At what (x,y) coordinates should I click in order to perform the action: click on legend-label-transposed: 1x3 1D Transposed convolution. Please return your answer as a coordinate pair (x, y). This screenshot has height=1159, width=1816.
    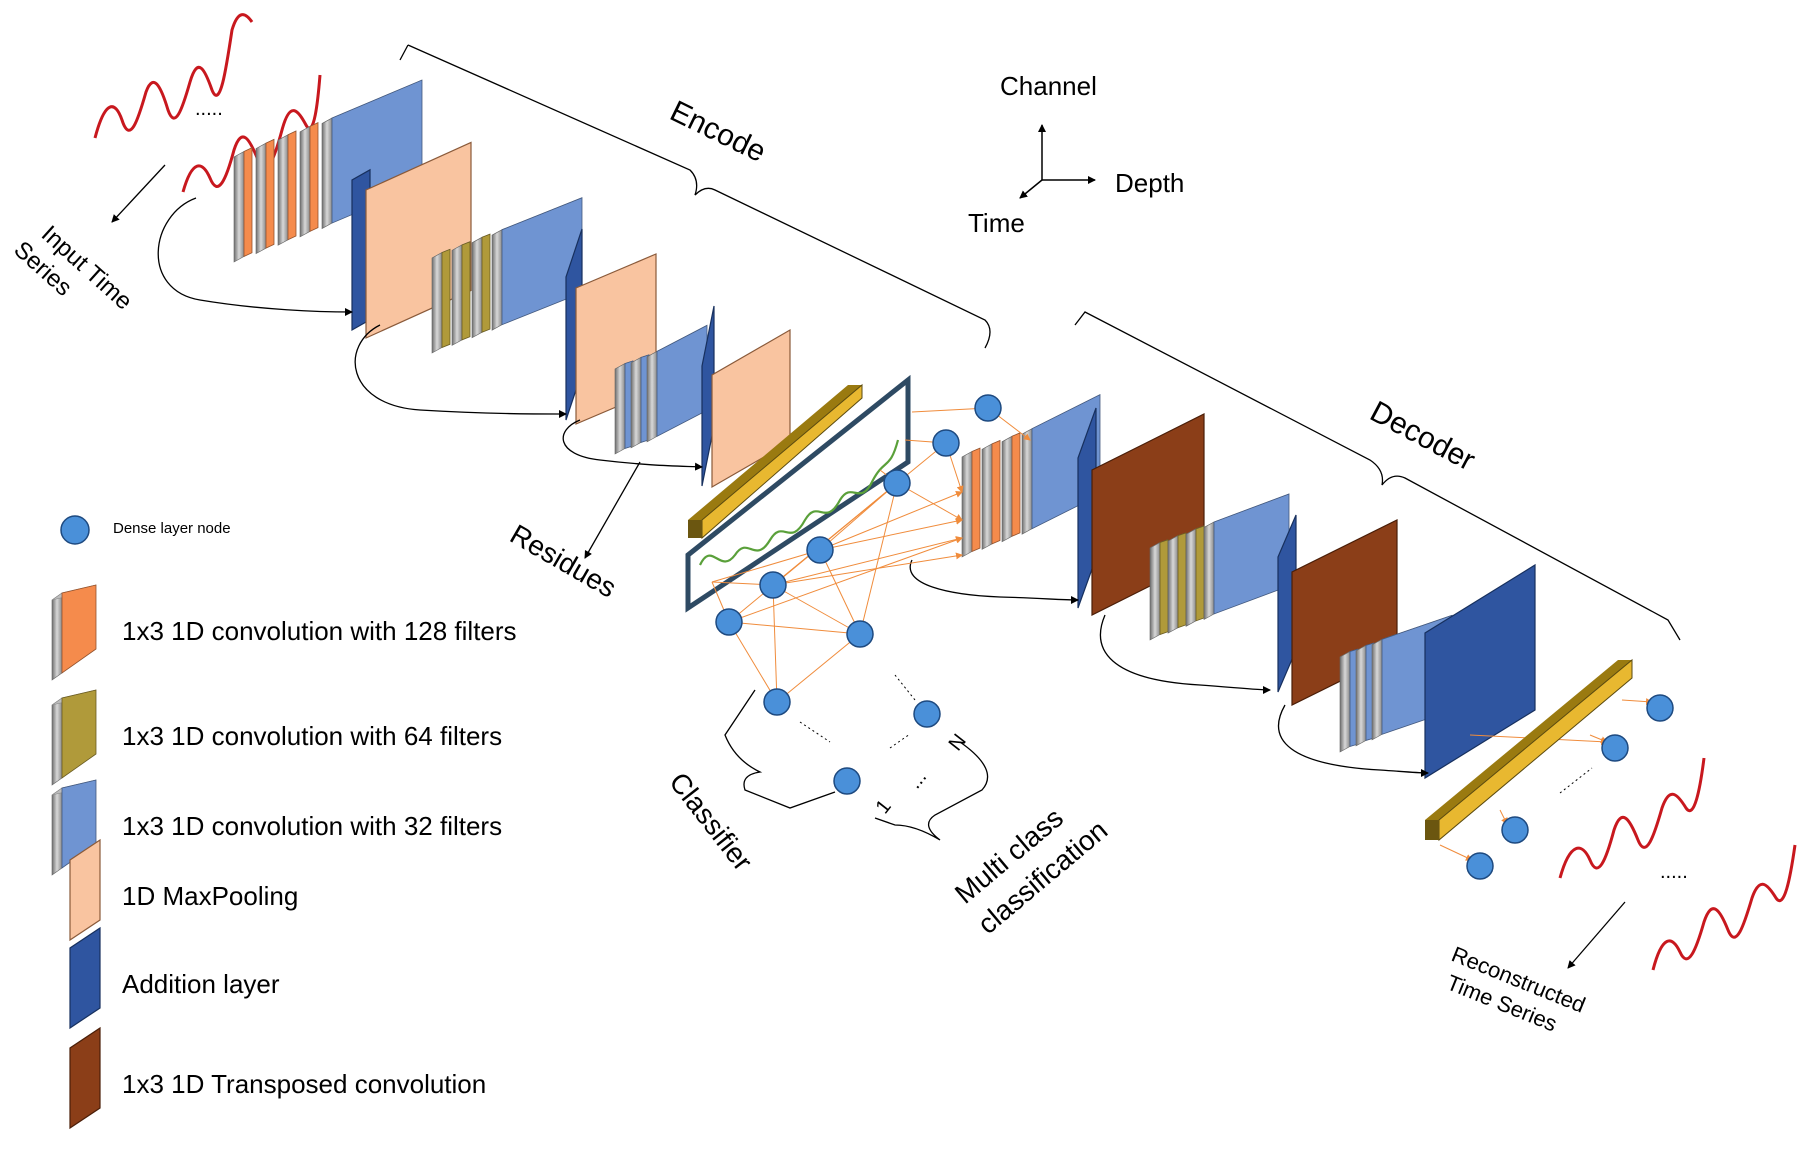
    Looking at the image, I should click on (304, 1084).